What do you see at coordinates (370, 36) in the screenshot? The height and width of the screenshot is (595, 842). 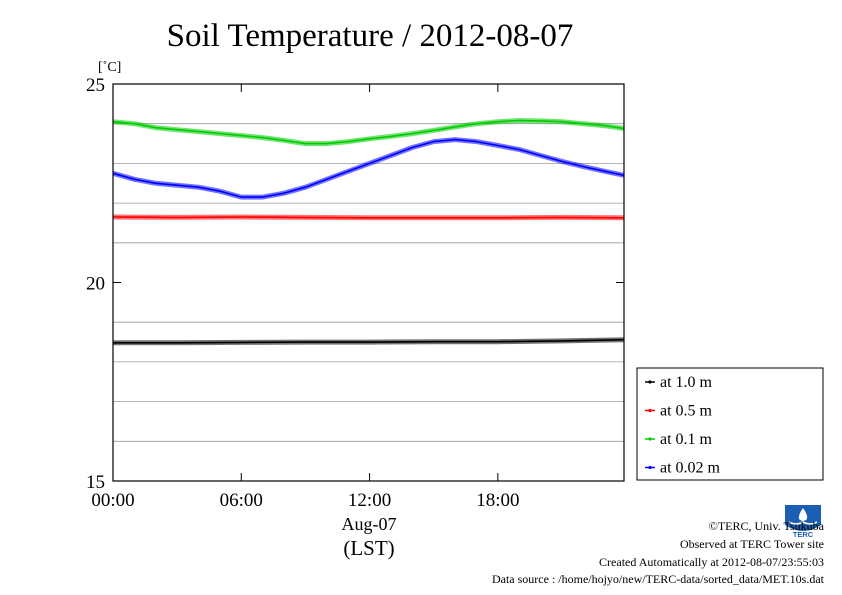 I see `chart-title: Soil Temperature / 2012-08-07` at bounding box center [370, 36].